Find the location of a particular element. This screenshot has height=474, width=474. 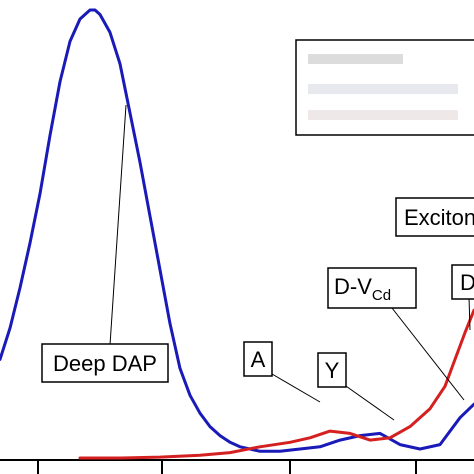

x-axis is located at coordinates (237, 466).